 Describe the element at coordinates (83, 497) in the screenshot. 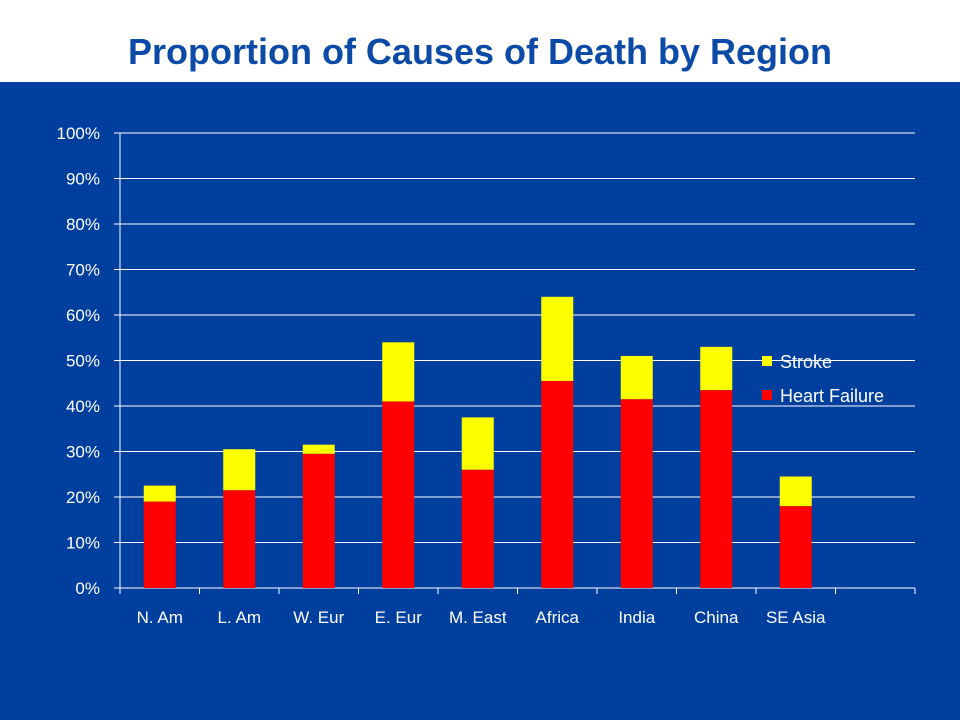

I see `y-tick-label: 20%` at that location.